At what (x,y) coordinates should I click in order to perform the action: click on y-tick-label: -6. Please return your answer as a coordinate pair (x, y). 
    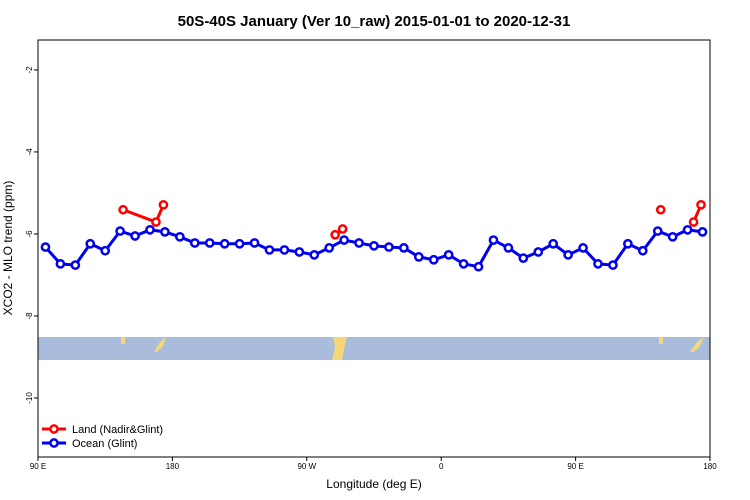
    Looking at the image, I should click on (29, 234).